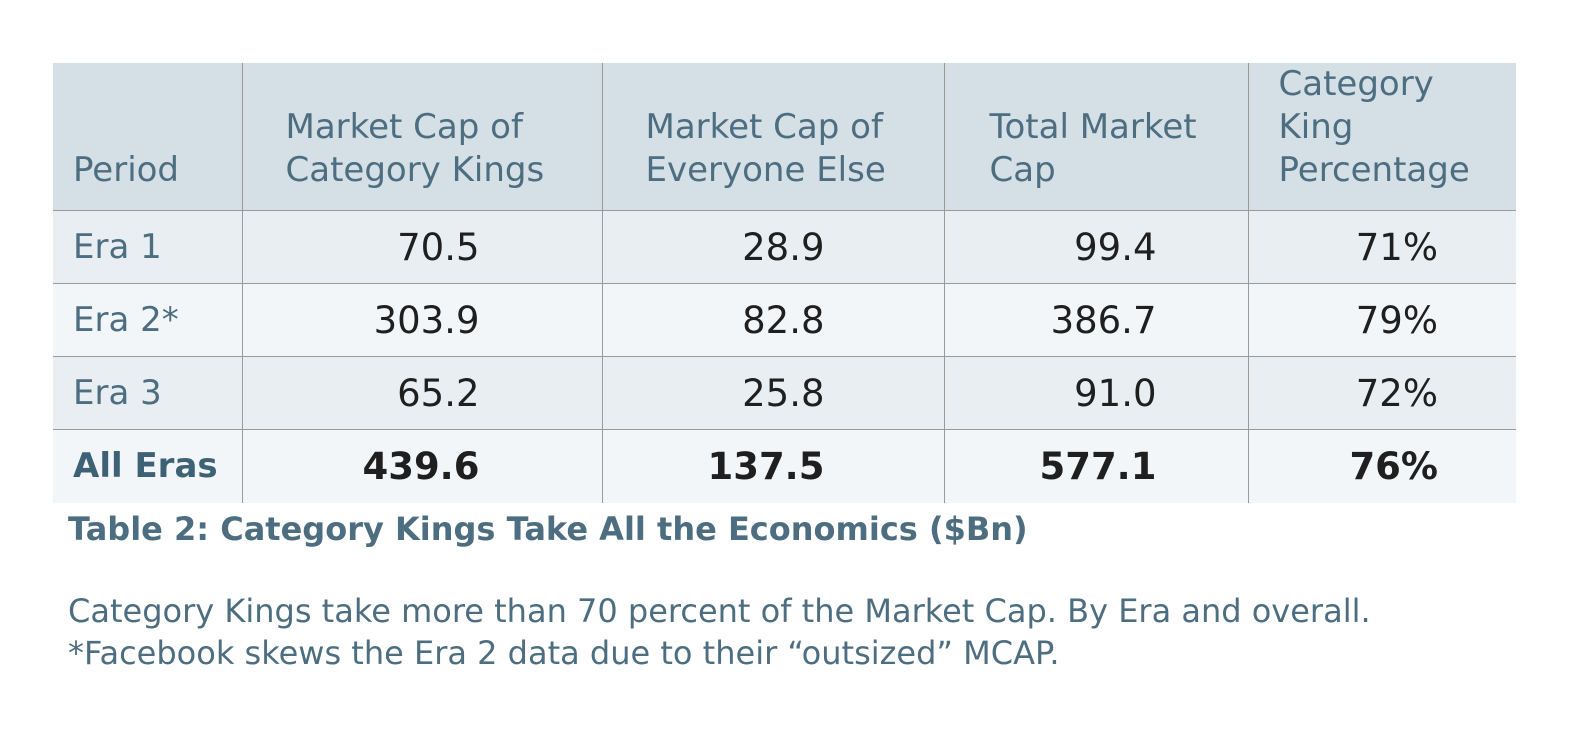  I want to click on table-row: Era 3 65.2 25.8 91.0 72%, so click(784, 393).